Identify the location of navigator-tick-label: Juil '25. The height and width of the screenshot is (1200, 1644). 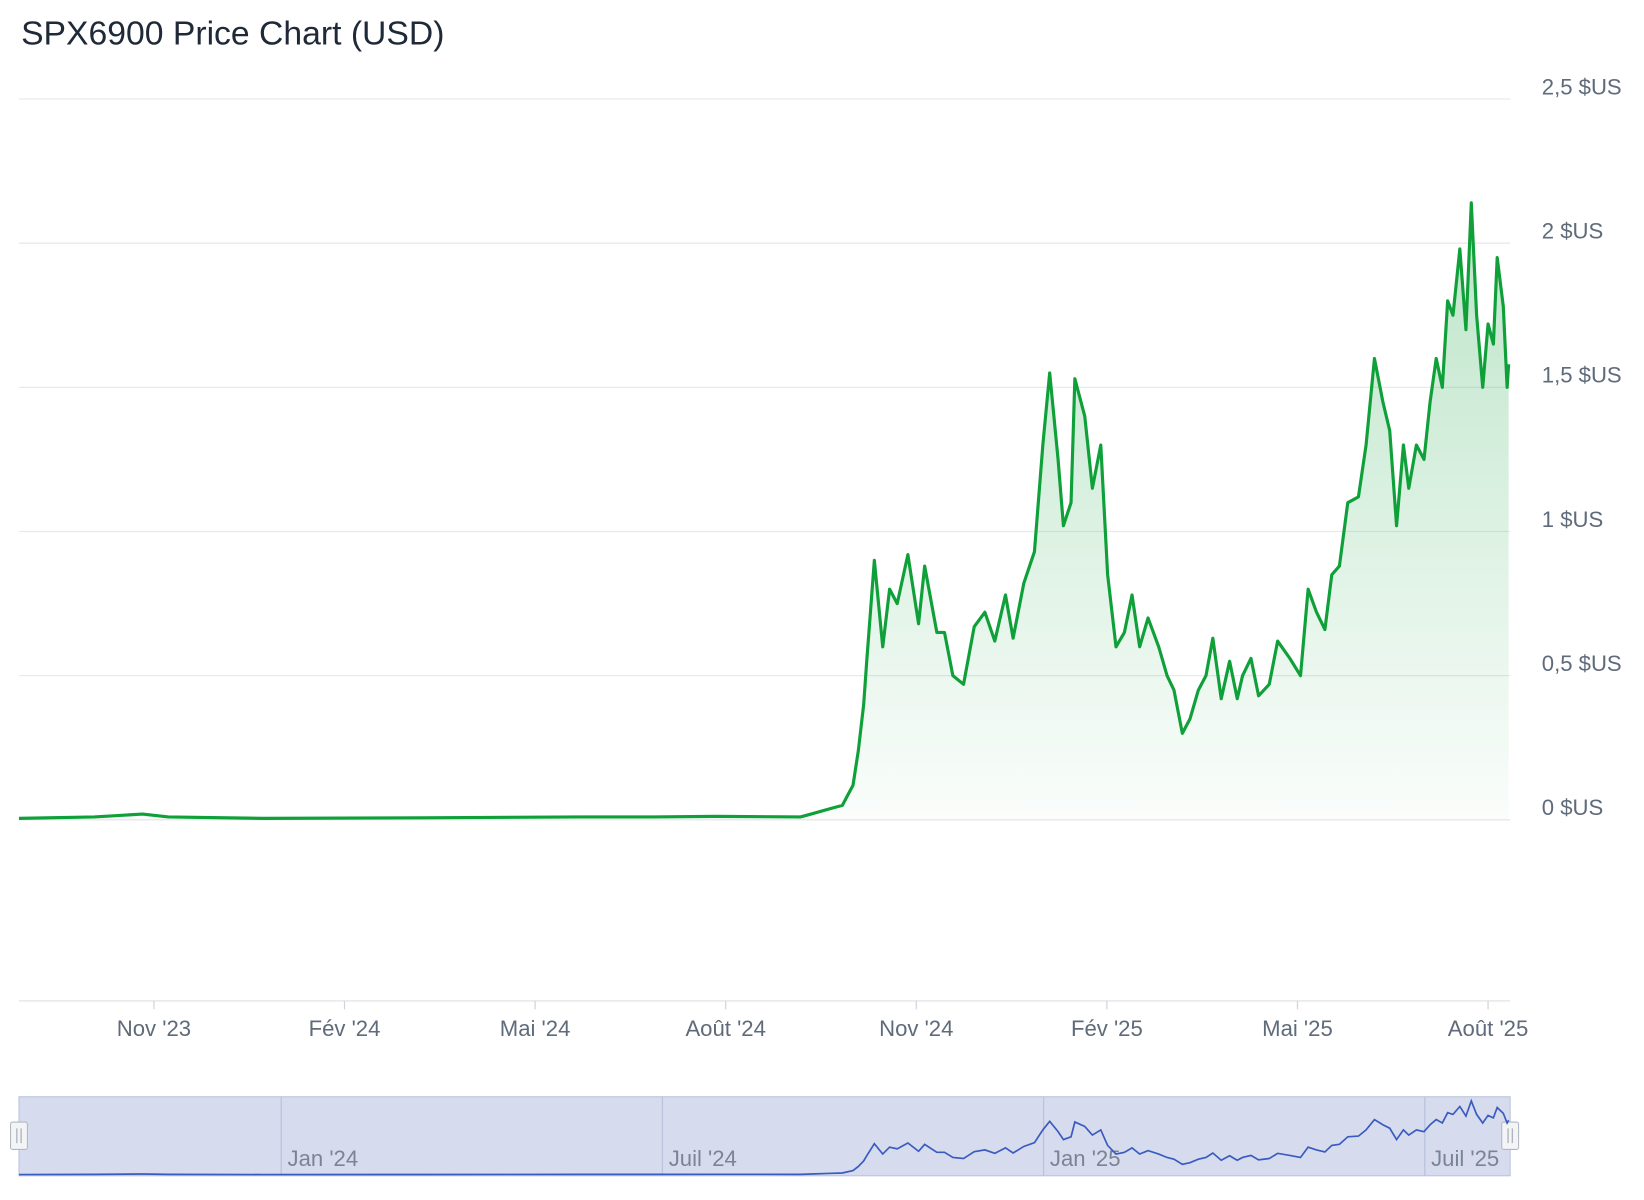
(1465, 1158).